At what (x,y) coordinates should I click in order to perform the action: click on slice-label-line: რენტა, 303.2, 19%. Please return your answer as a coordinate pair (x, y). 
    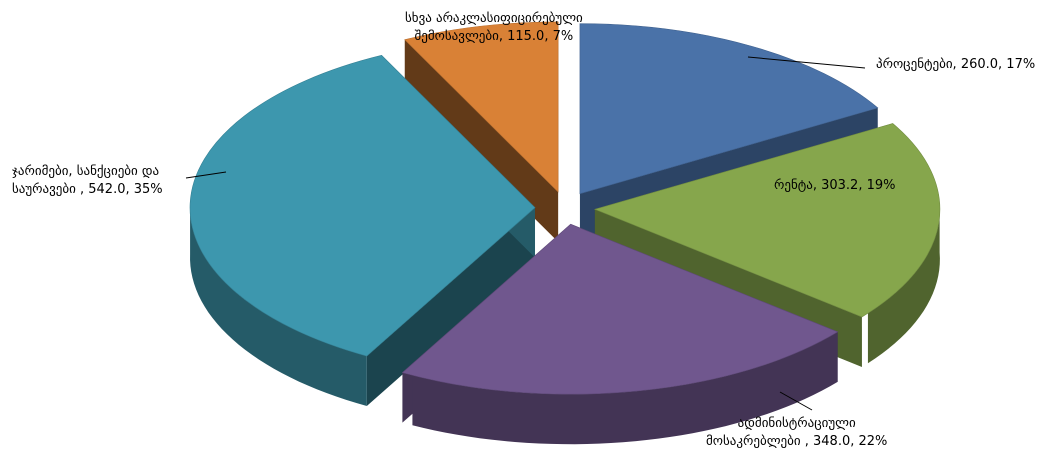
    Looking at the image, I should click on (835, 185).